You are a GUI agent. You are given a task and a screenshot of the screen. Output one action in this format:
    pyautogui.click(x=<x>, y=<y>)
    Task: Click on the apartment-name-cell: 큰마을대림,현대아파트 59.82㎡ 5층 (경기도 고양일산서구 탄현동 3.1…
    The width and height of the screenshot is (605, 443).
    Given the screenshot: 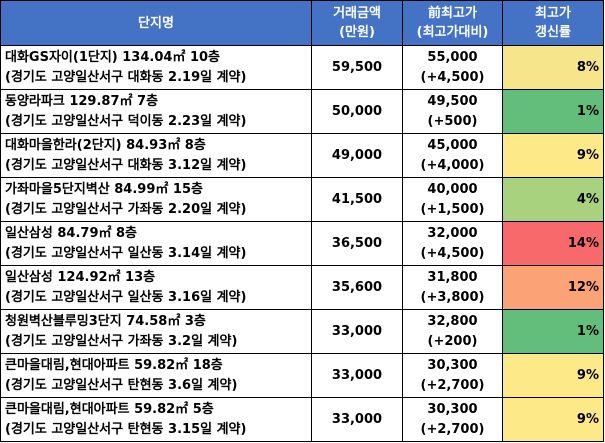 What is the action you would take?
    pyautogui.click(x=156, y=419)
    